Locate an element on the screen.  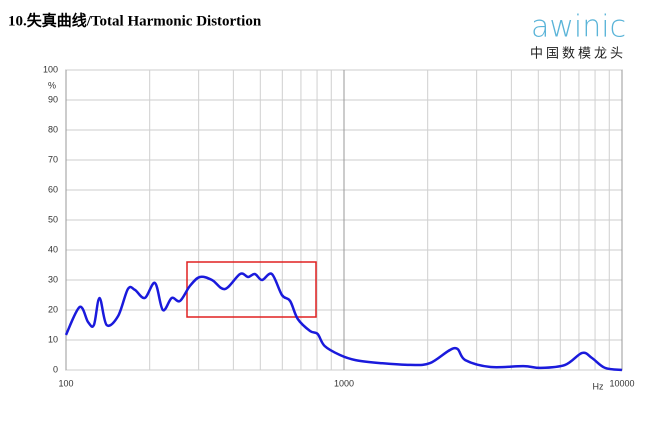
y-tick-label: 30 is located at coordinates (53, 279).